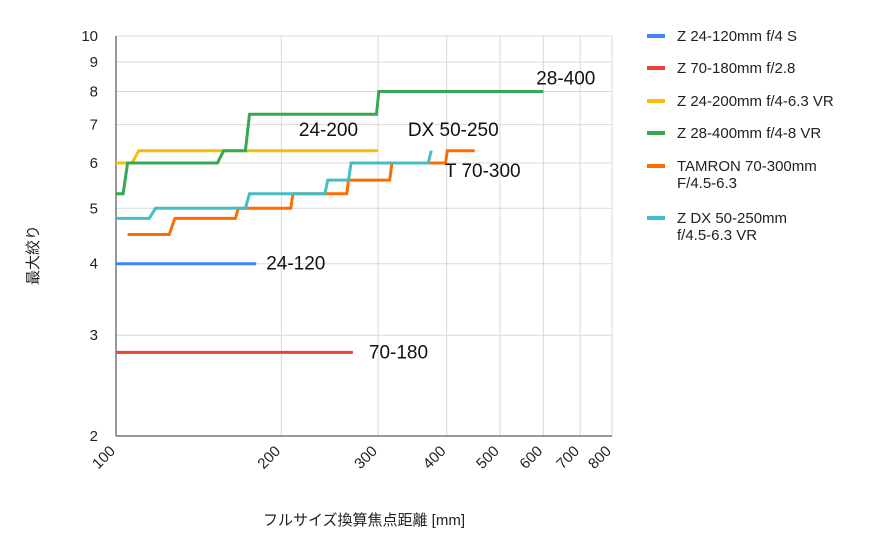 The image size is (891, 556). What do you see at coordinates (488, 458) in the screenshot?
I see `x-tick-label: 500` at bounding box center [488, 458].